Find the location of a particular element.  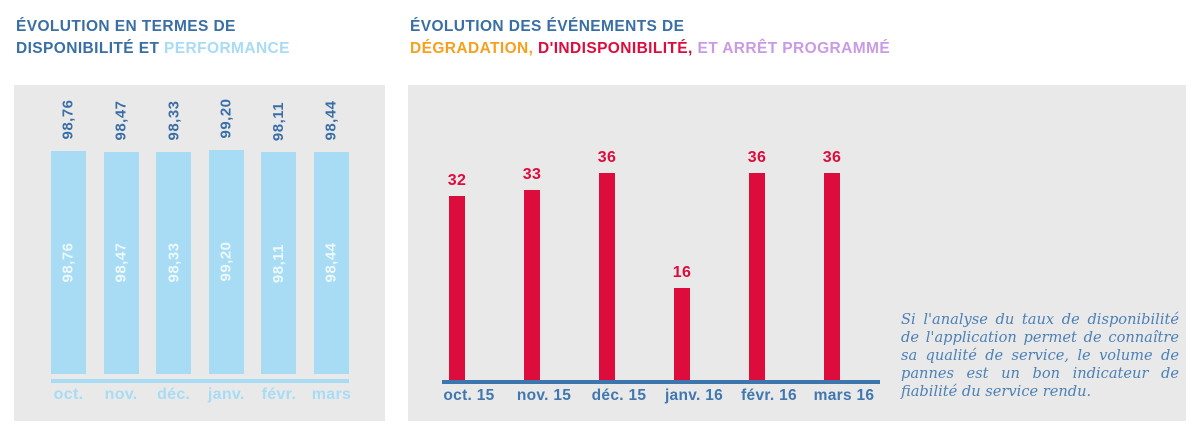

availability-bar-value-top: 98,76 is located at coordinates (69, 120).